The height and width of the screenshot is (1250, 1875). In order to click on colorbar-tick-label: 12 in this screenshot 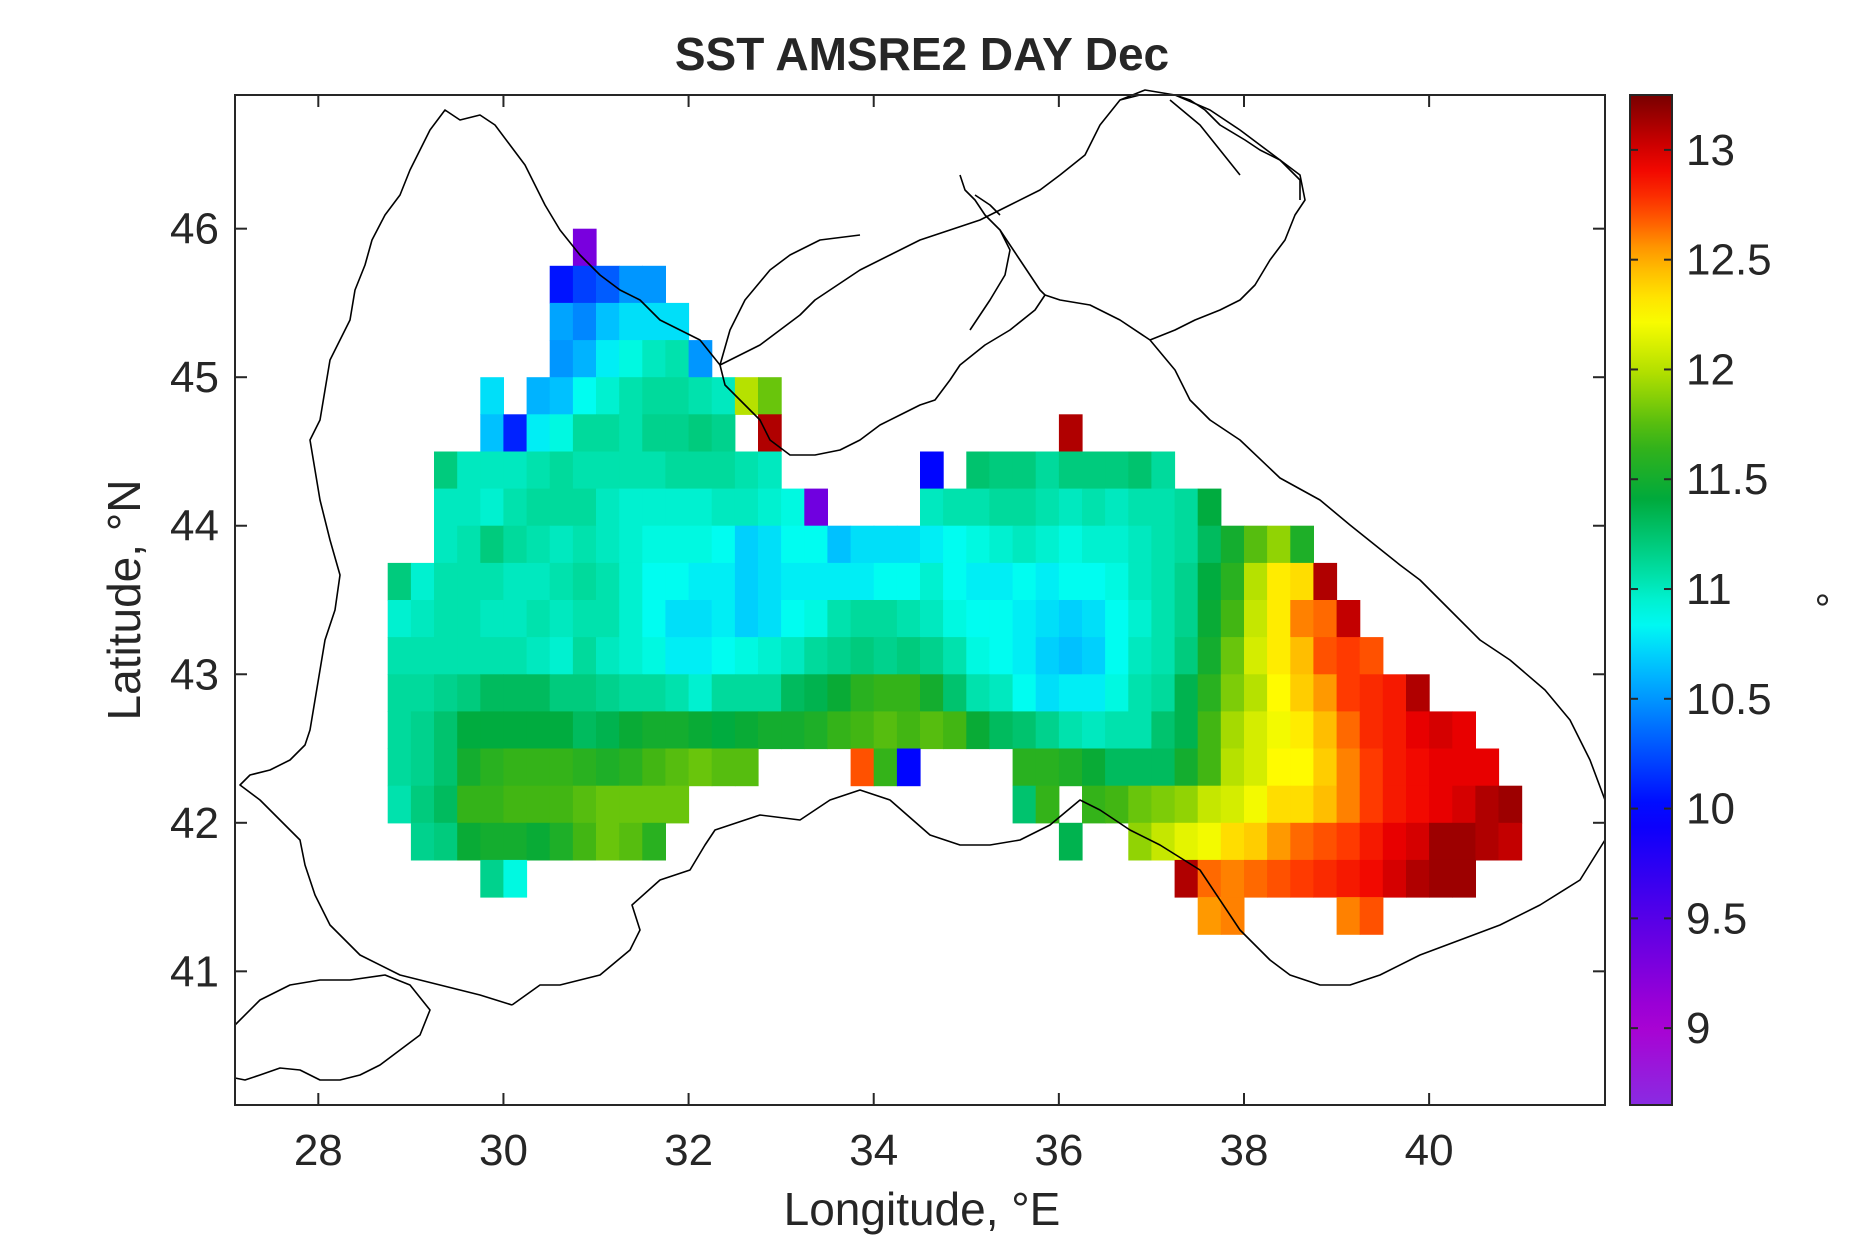, I will do `click(1710, 369)`.